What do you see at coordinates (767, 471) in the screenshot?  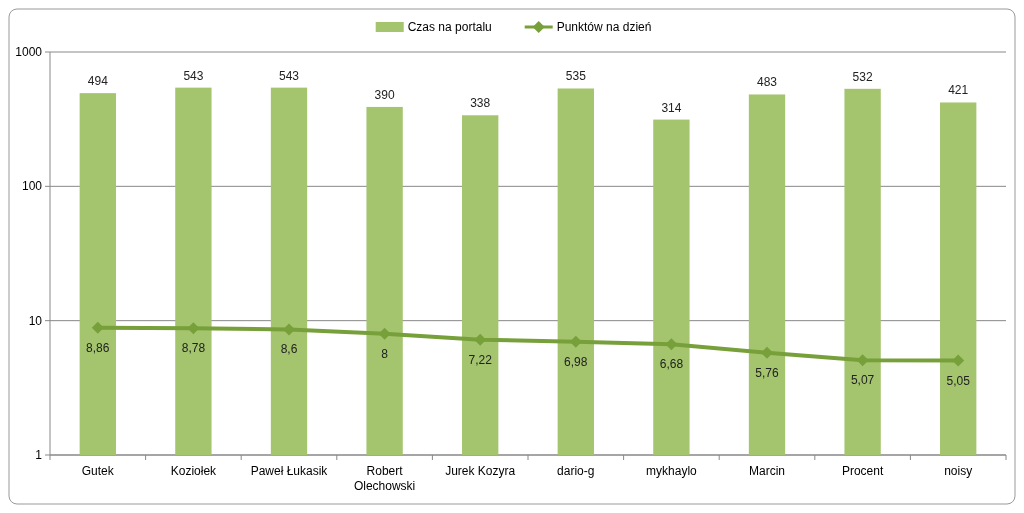 I see `x-tick-label: Marcin` at bounding box center [767, 471].